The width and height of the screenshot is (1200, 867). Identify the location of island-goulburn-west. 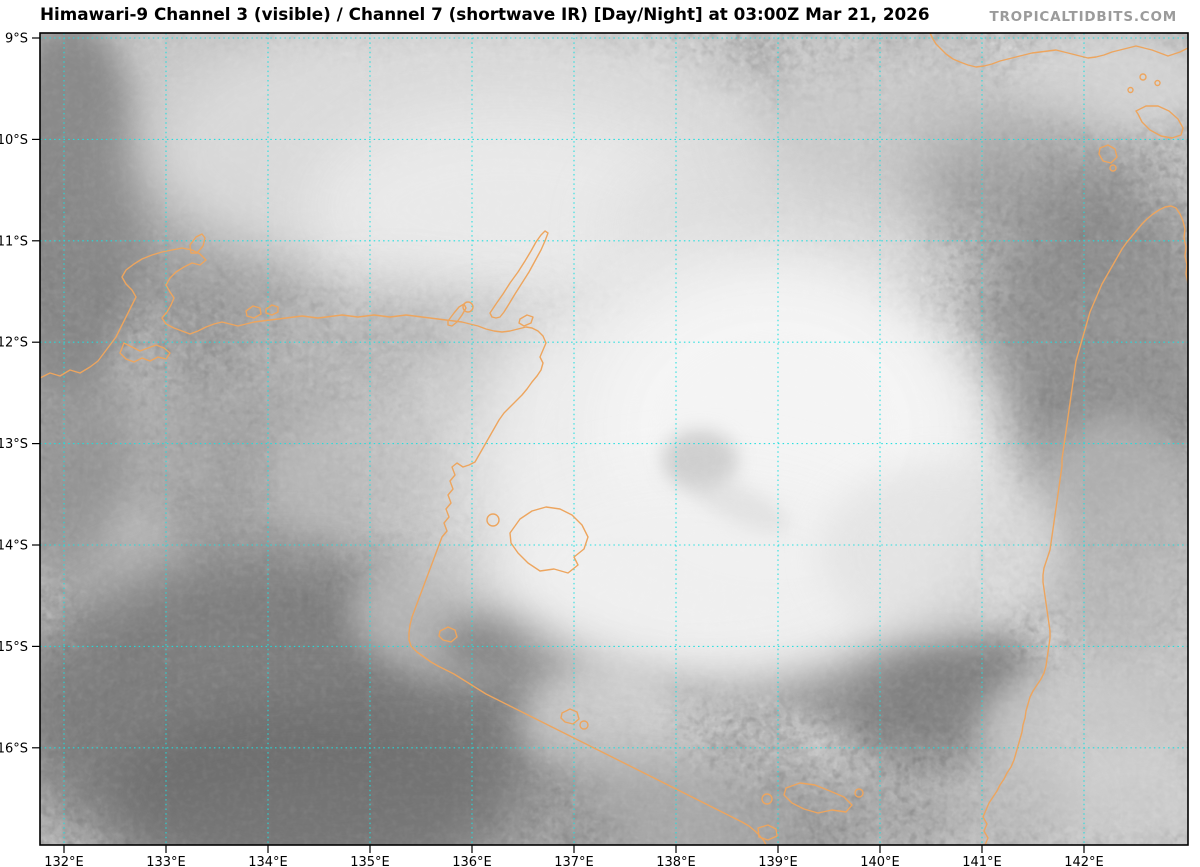
(253, 312).